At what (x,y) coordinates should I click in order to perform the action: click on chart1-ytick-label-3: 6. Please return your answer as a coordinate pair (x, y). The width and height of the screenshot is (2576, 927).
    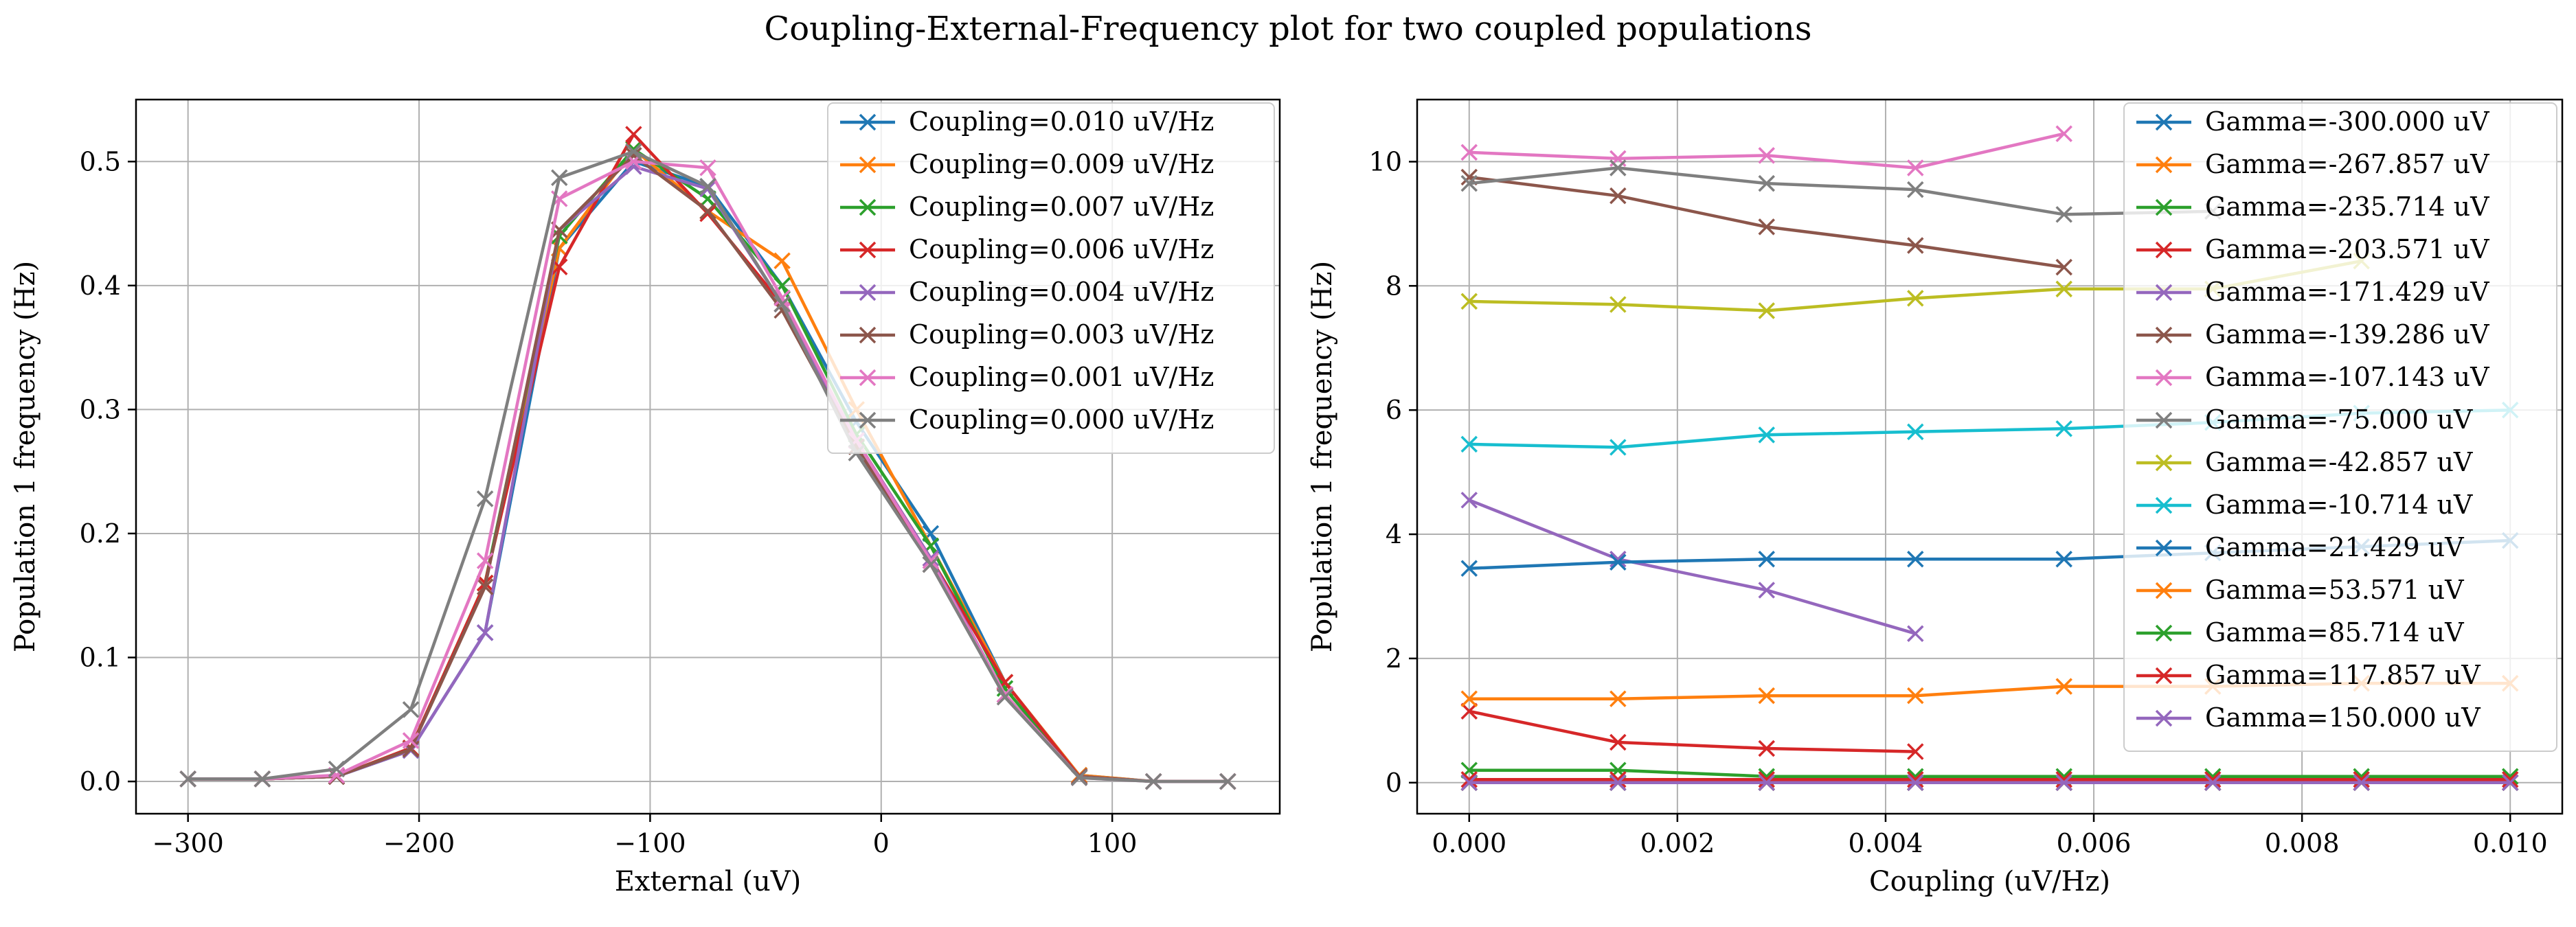
    Looking at the image, I should click on (1394, 410).